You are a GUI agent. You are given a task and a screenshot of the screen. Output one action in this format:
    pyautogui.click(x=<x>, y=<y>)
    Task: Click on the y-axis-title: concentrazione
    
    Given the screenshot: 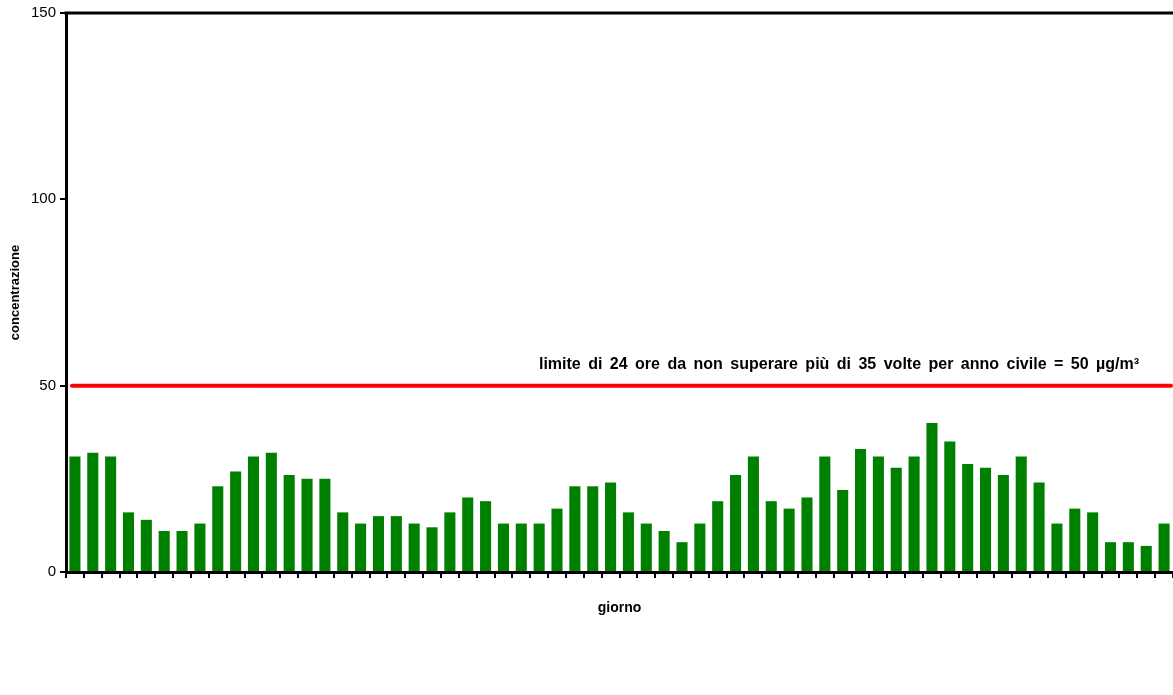 What is the action you would take?
    pyautogui.click(x=15, y=292)
    